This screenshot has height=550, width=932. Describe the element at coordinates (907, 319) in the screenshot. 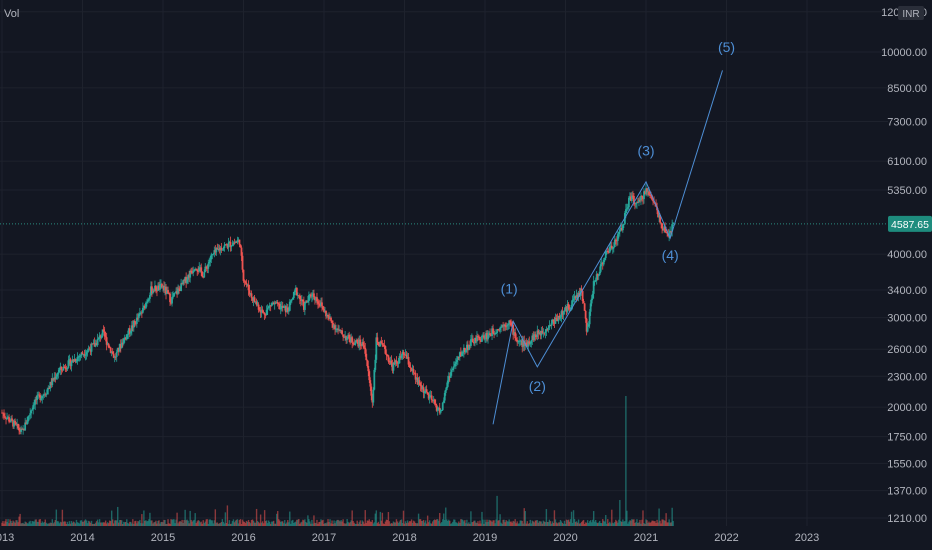

I see `y-tick-label: 3000.00` at that location.